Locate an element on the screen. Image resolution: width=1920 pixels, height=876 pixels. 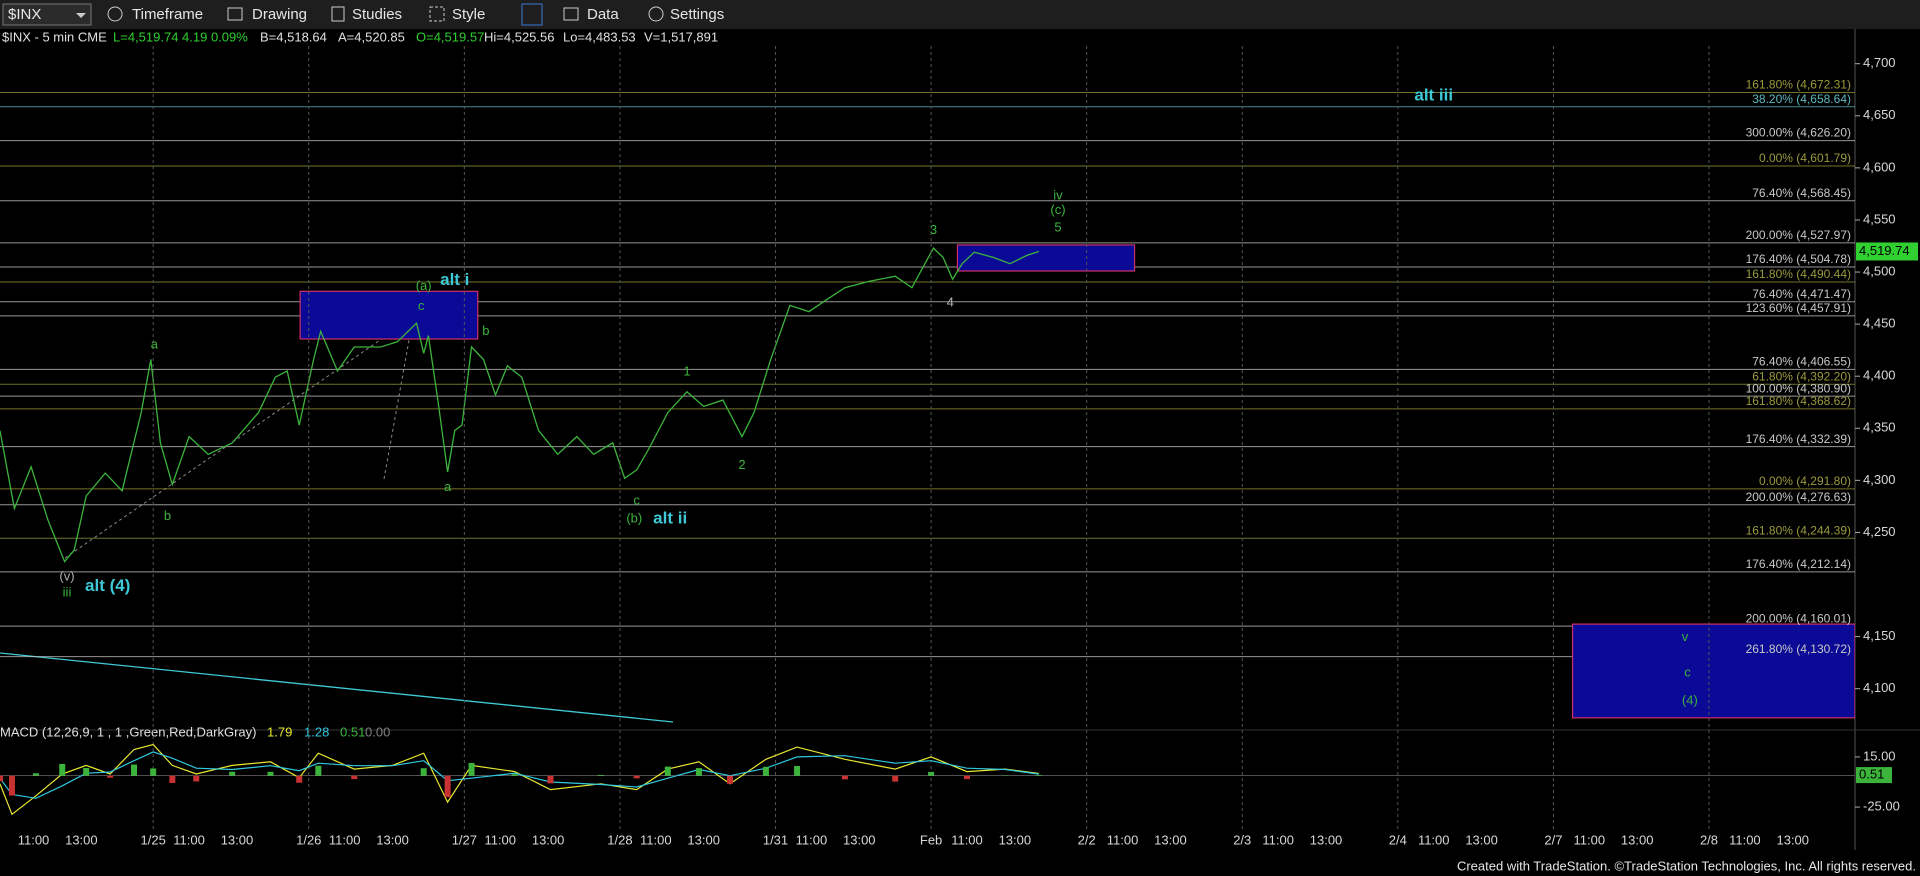
x-tick-label: 1/27 is located at coordinates (464, 839).